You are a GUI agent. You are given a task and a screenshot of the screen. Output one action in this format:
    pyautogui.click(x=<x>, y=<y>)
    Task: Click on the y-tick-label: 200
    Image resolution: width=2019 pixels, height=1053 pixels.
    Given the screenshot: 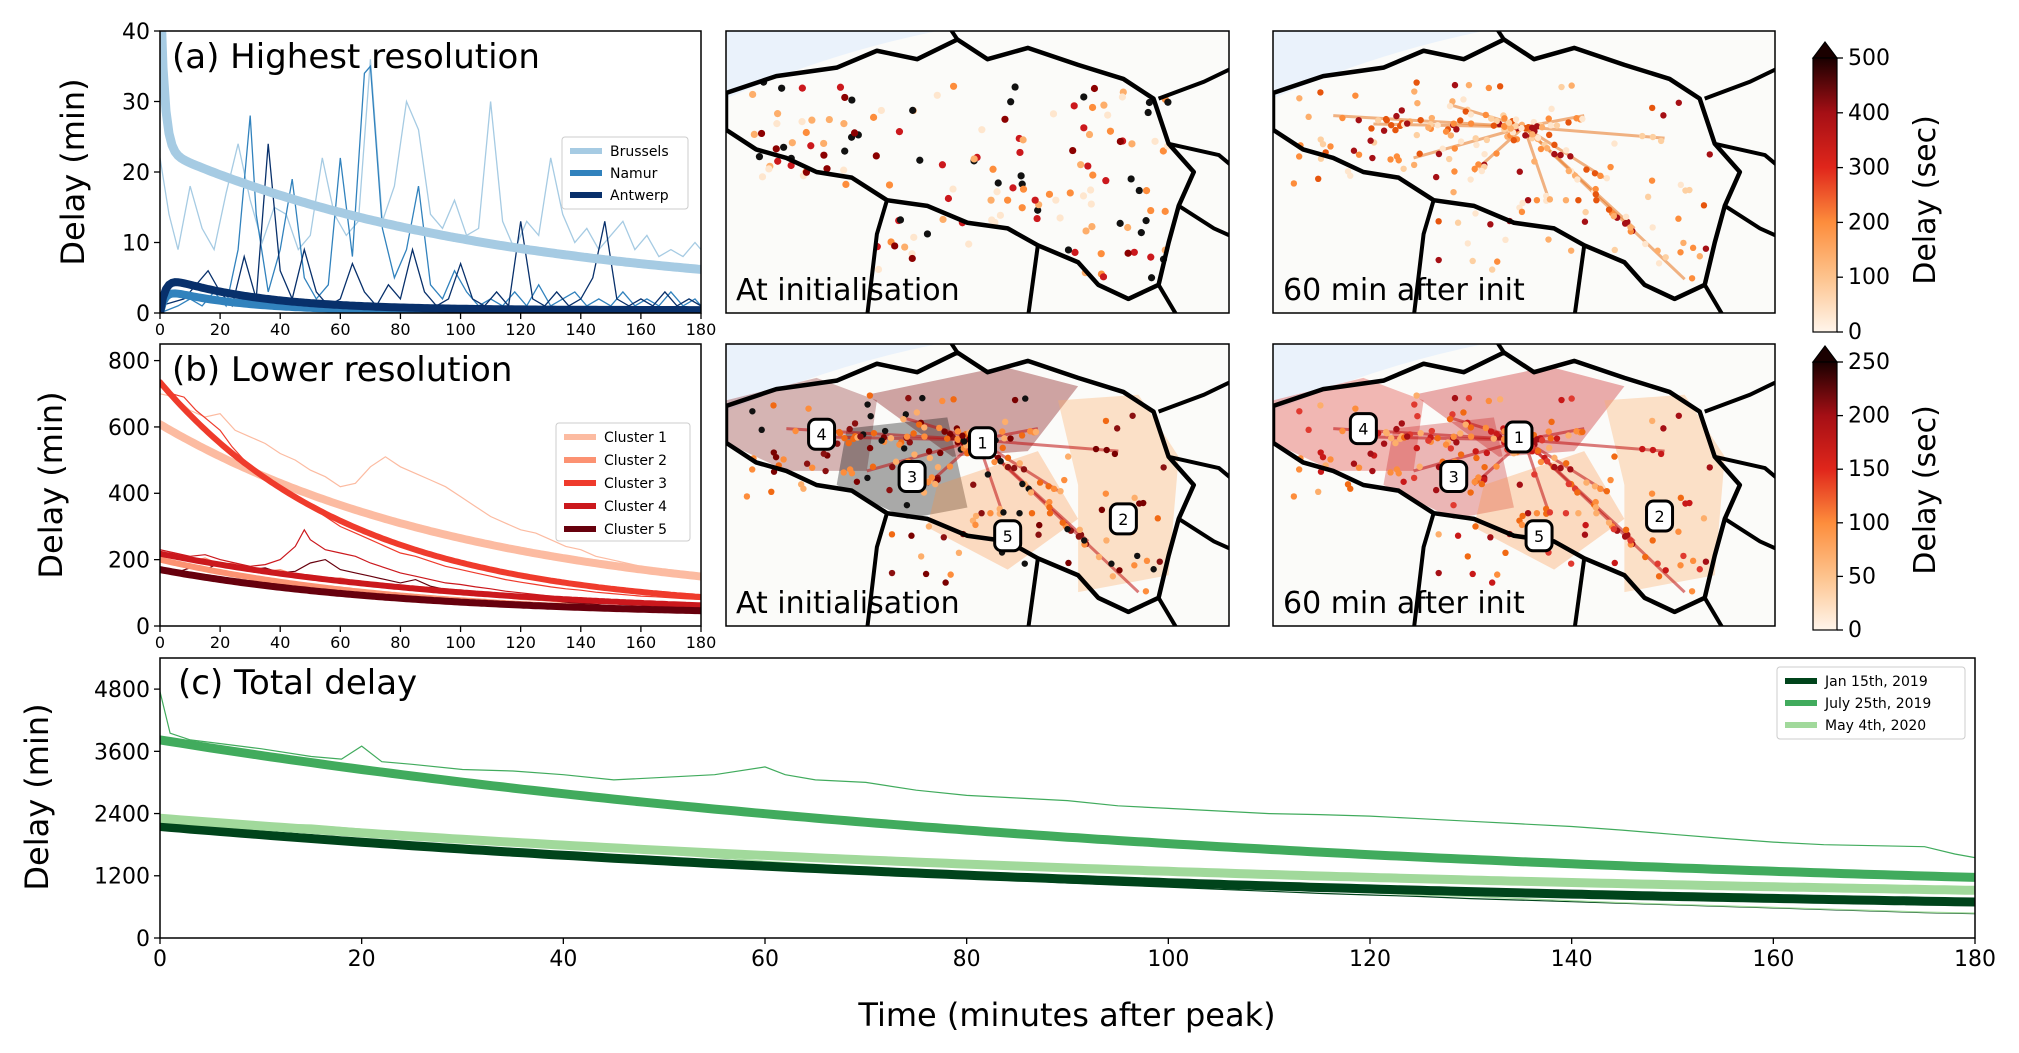 What is the action you would take?
    pyautogui.click(x=129, y=561)
    